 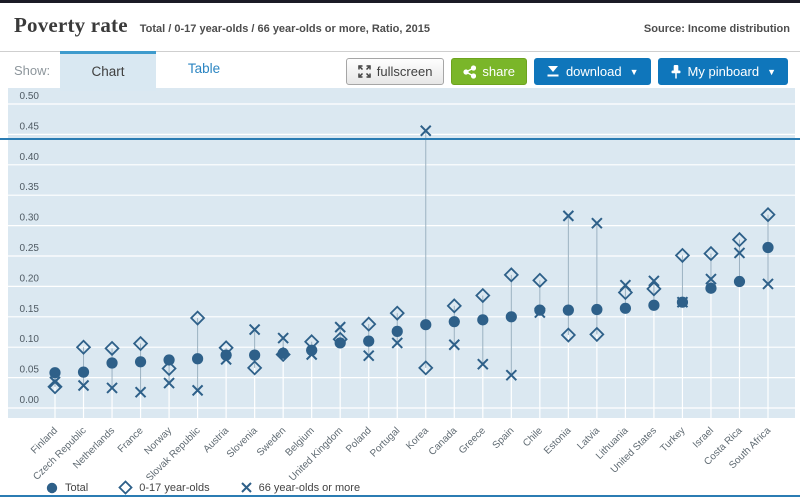 I want to click on legend-item-elderly: 66 year-olds or more, so click(x=300, y=487).